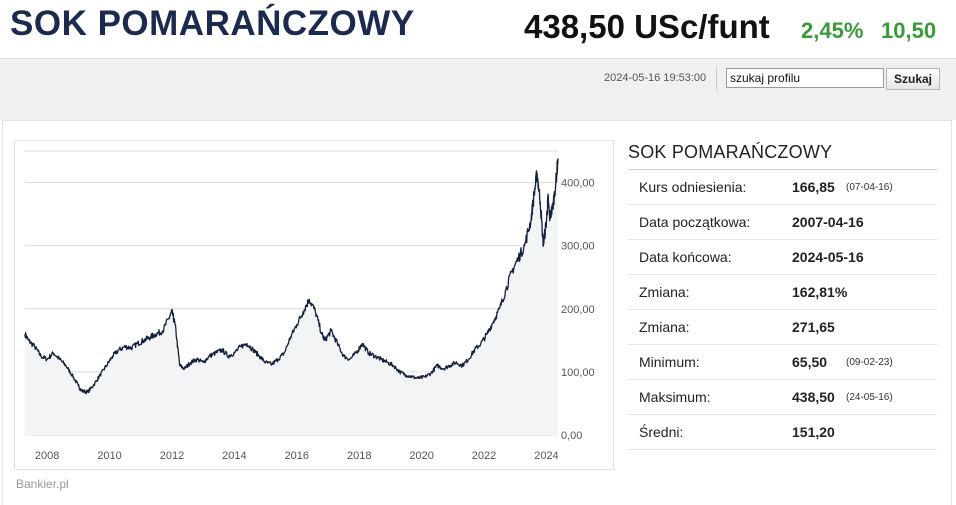 The width and height of the screenshot is (956, 505). Describe the element at coordinates (661, 432) in the screenshot. I see `info-row-label: Średni:` at that location.